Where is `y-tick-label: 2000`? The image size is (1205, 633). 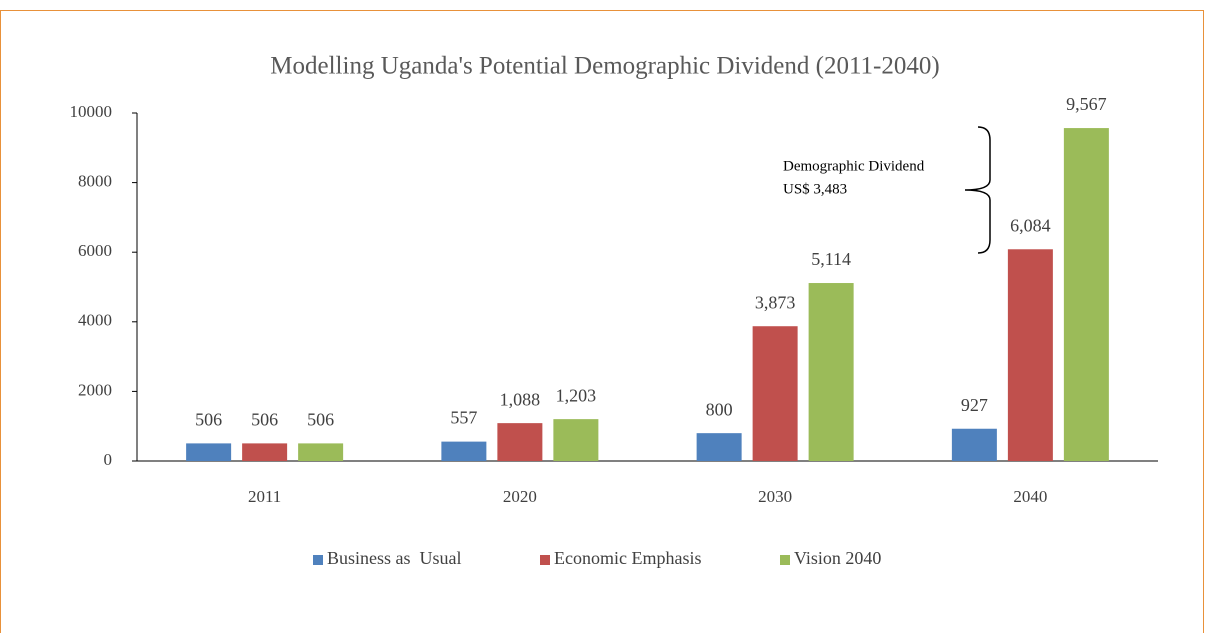
y-tick-label: 2000 is located at coordinates (95, 389).